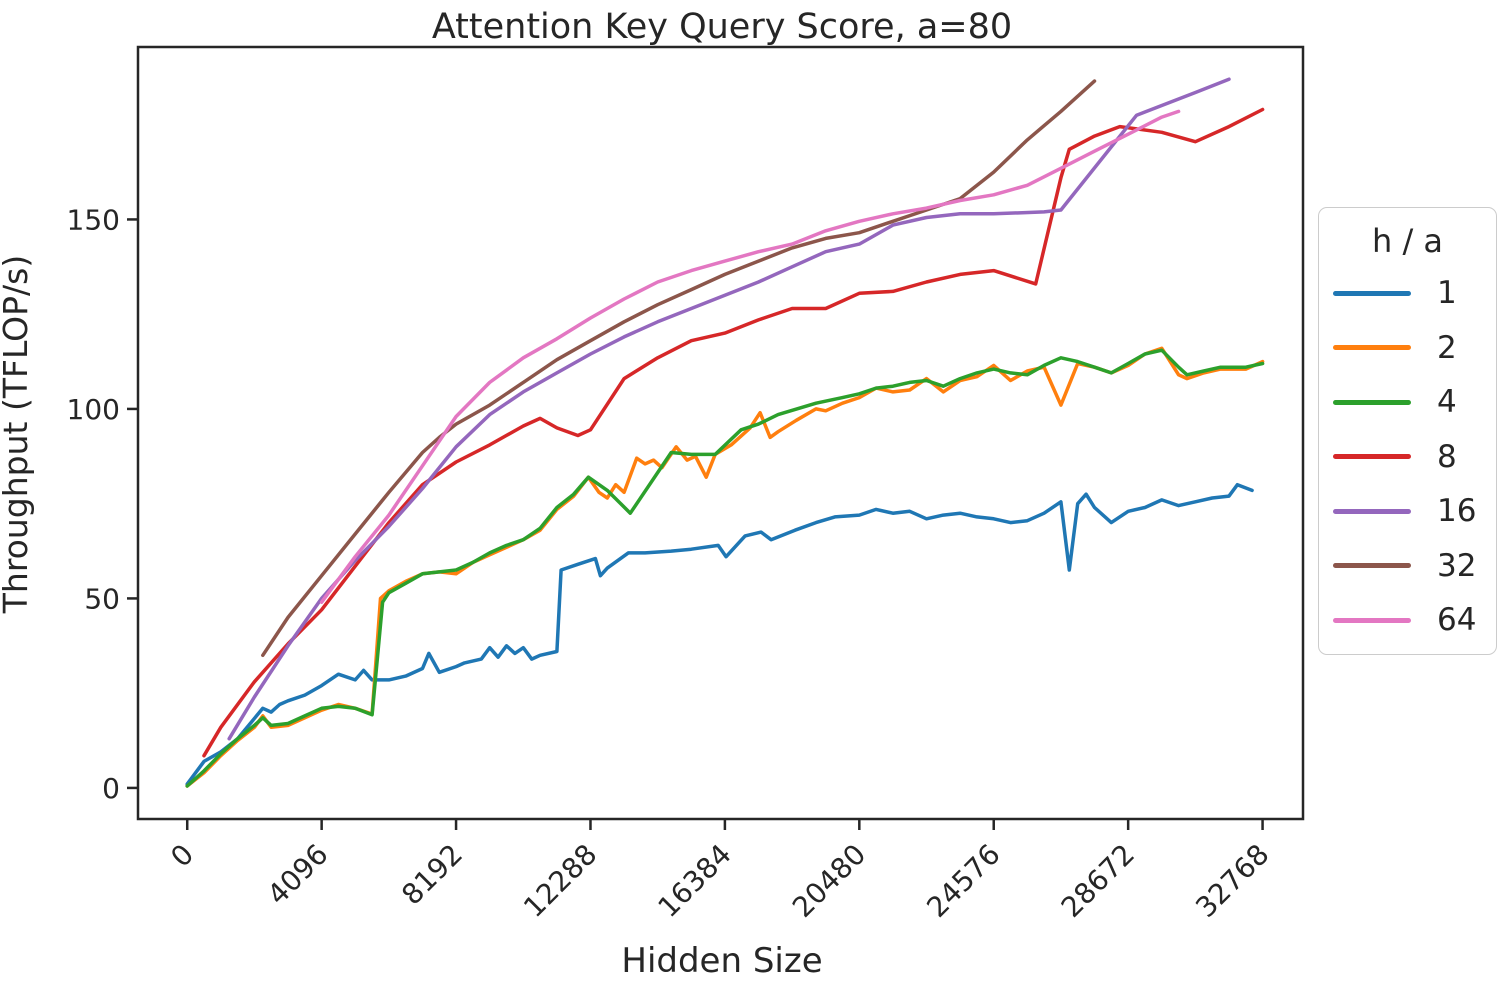  Describe the element at coordinates (695, 881) in the screenshot. I see `x-tick-label: 16384` at that location.